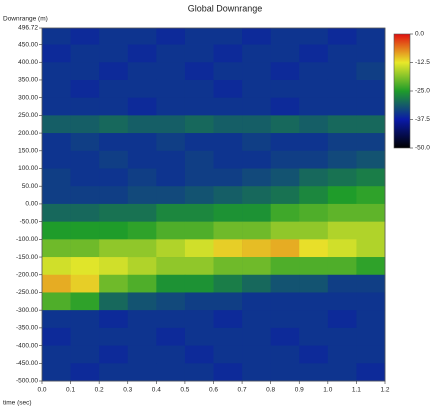  Describe the element at coordinates (156, 390) in the screenshot. I see `x-tick-label: 0.4` at that location.